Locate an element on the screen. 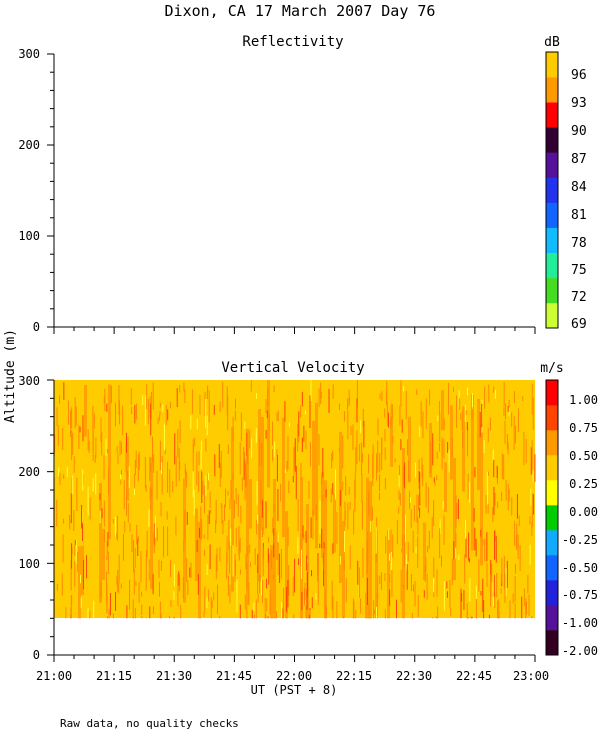 The width and height of the screenshot is (600, 750). reflectivity-cbar-label: 87 is located at coordinates (579, 159).